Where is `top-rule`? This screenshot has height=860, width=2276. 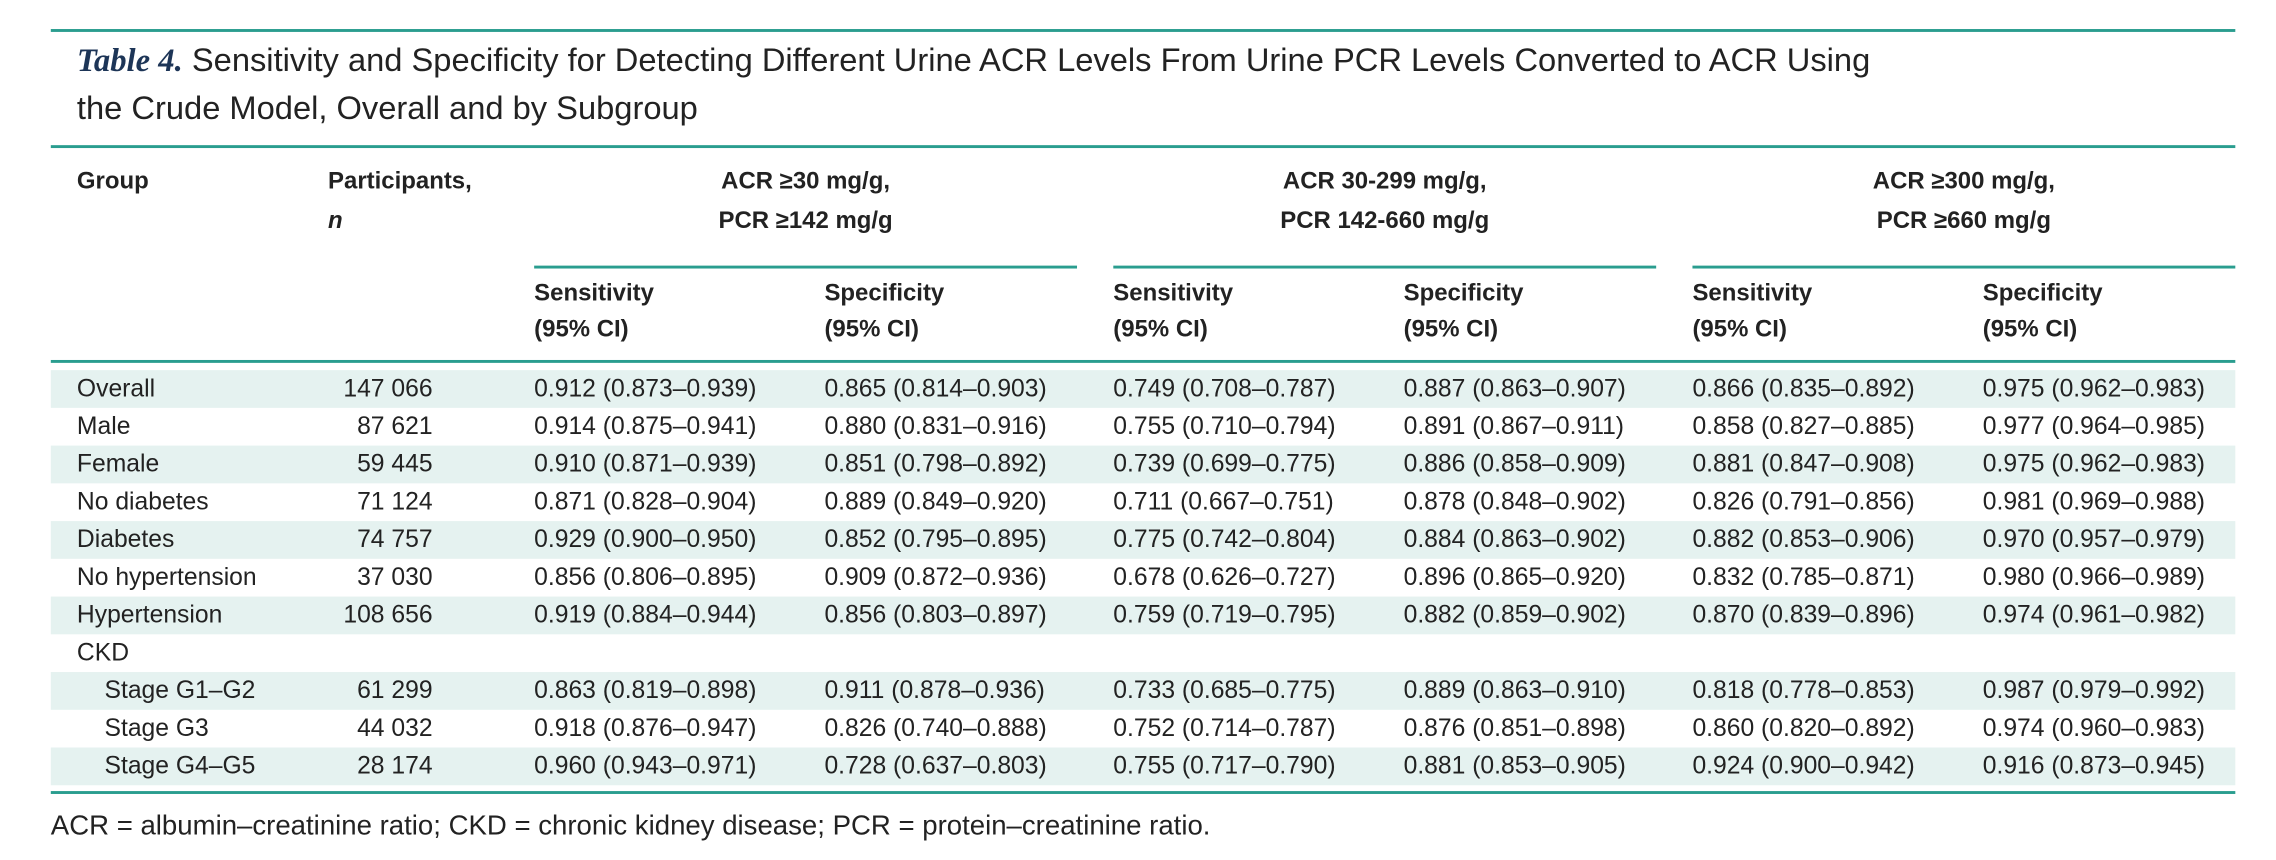
top-rule is located at coordinates (1143, 30).